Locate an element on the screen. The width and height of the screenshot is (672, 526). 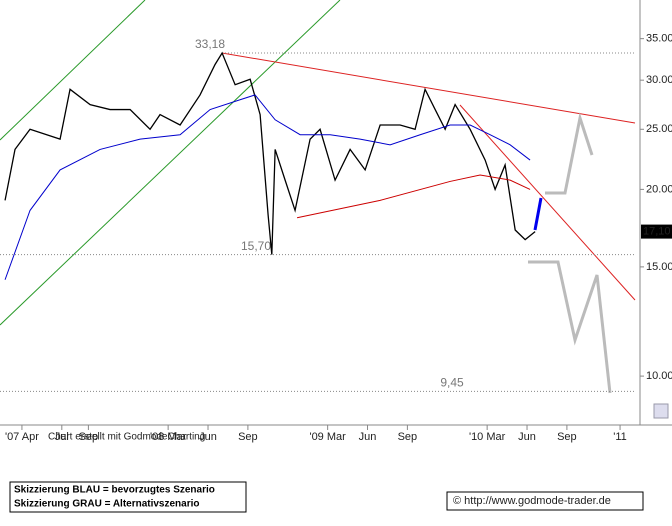
price-line is located at coordinates (413, 196).